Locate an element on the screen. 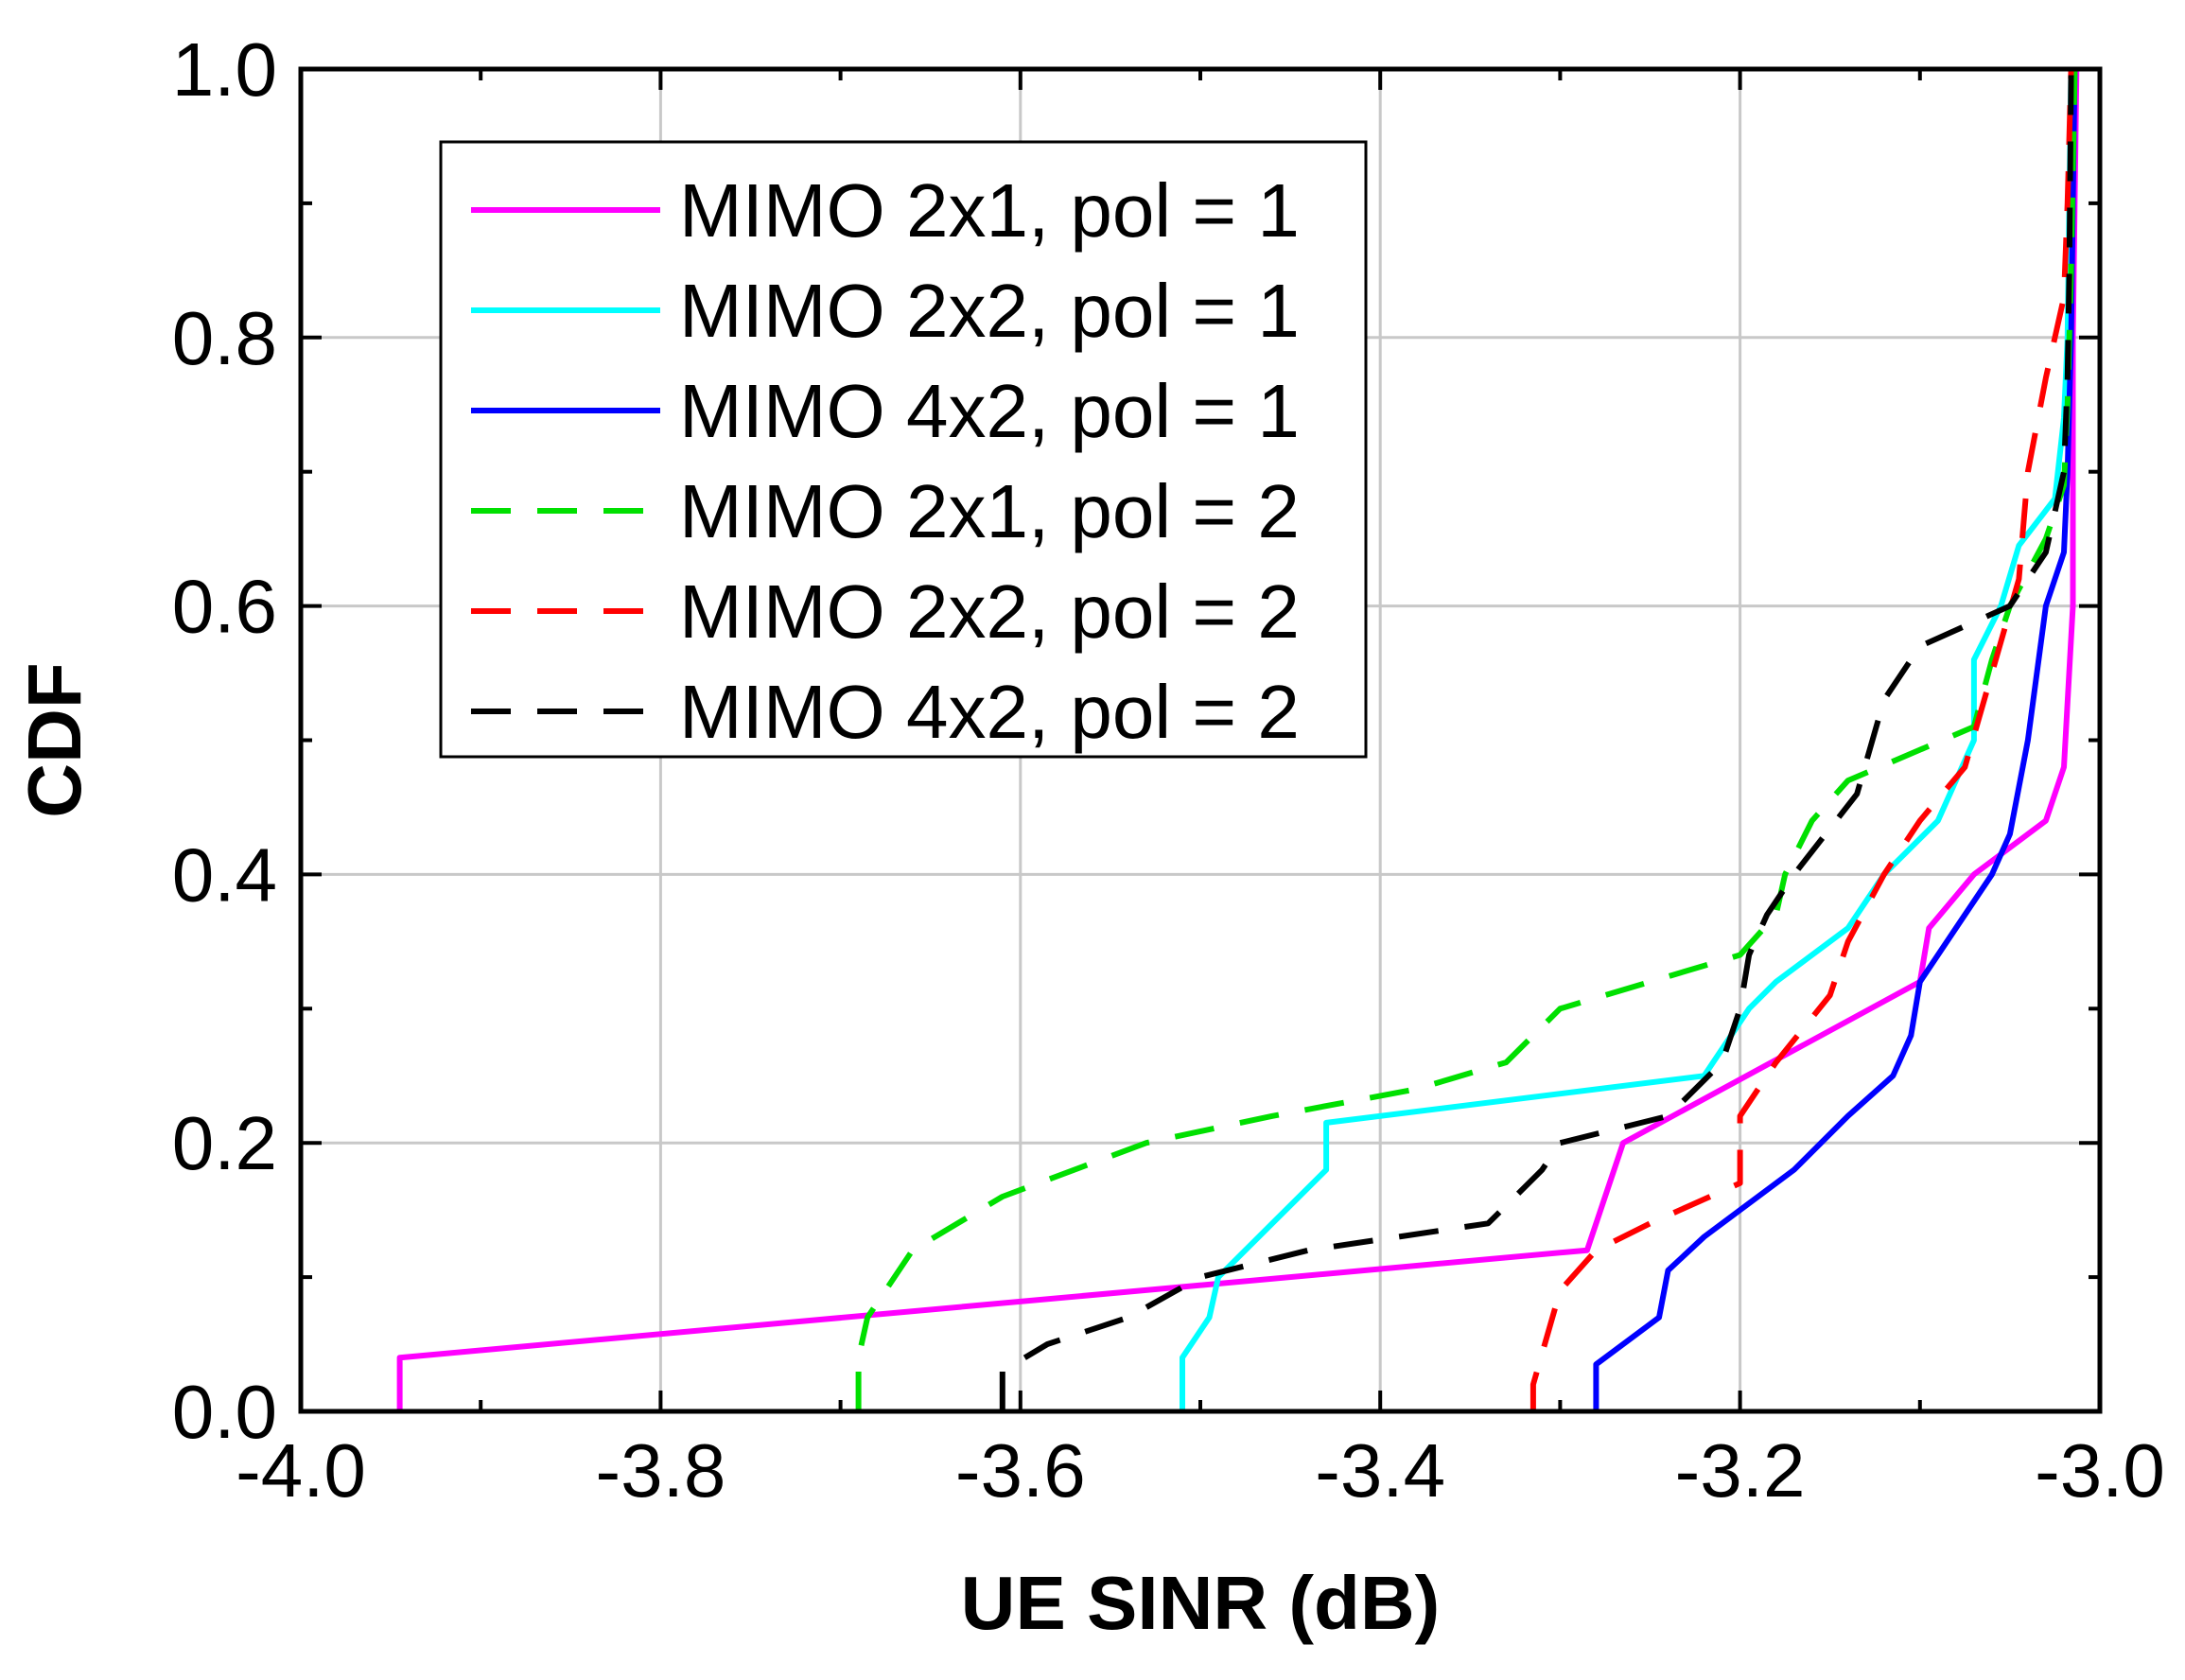 Image resolution: width=2185 pixels, height=1680 pixels. x-tick-label: -4.0 is located at coordinates (301, 1470).